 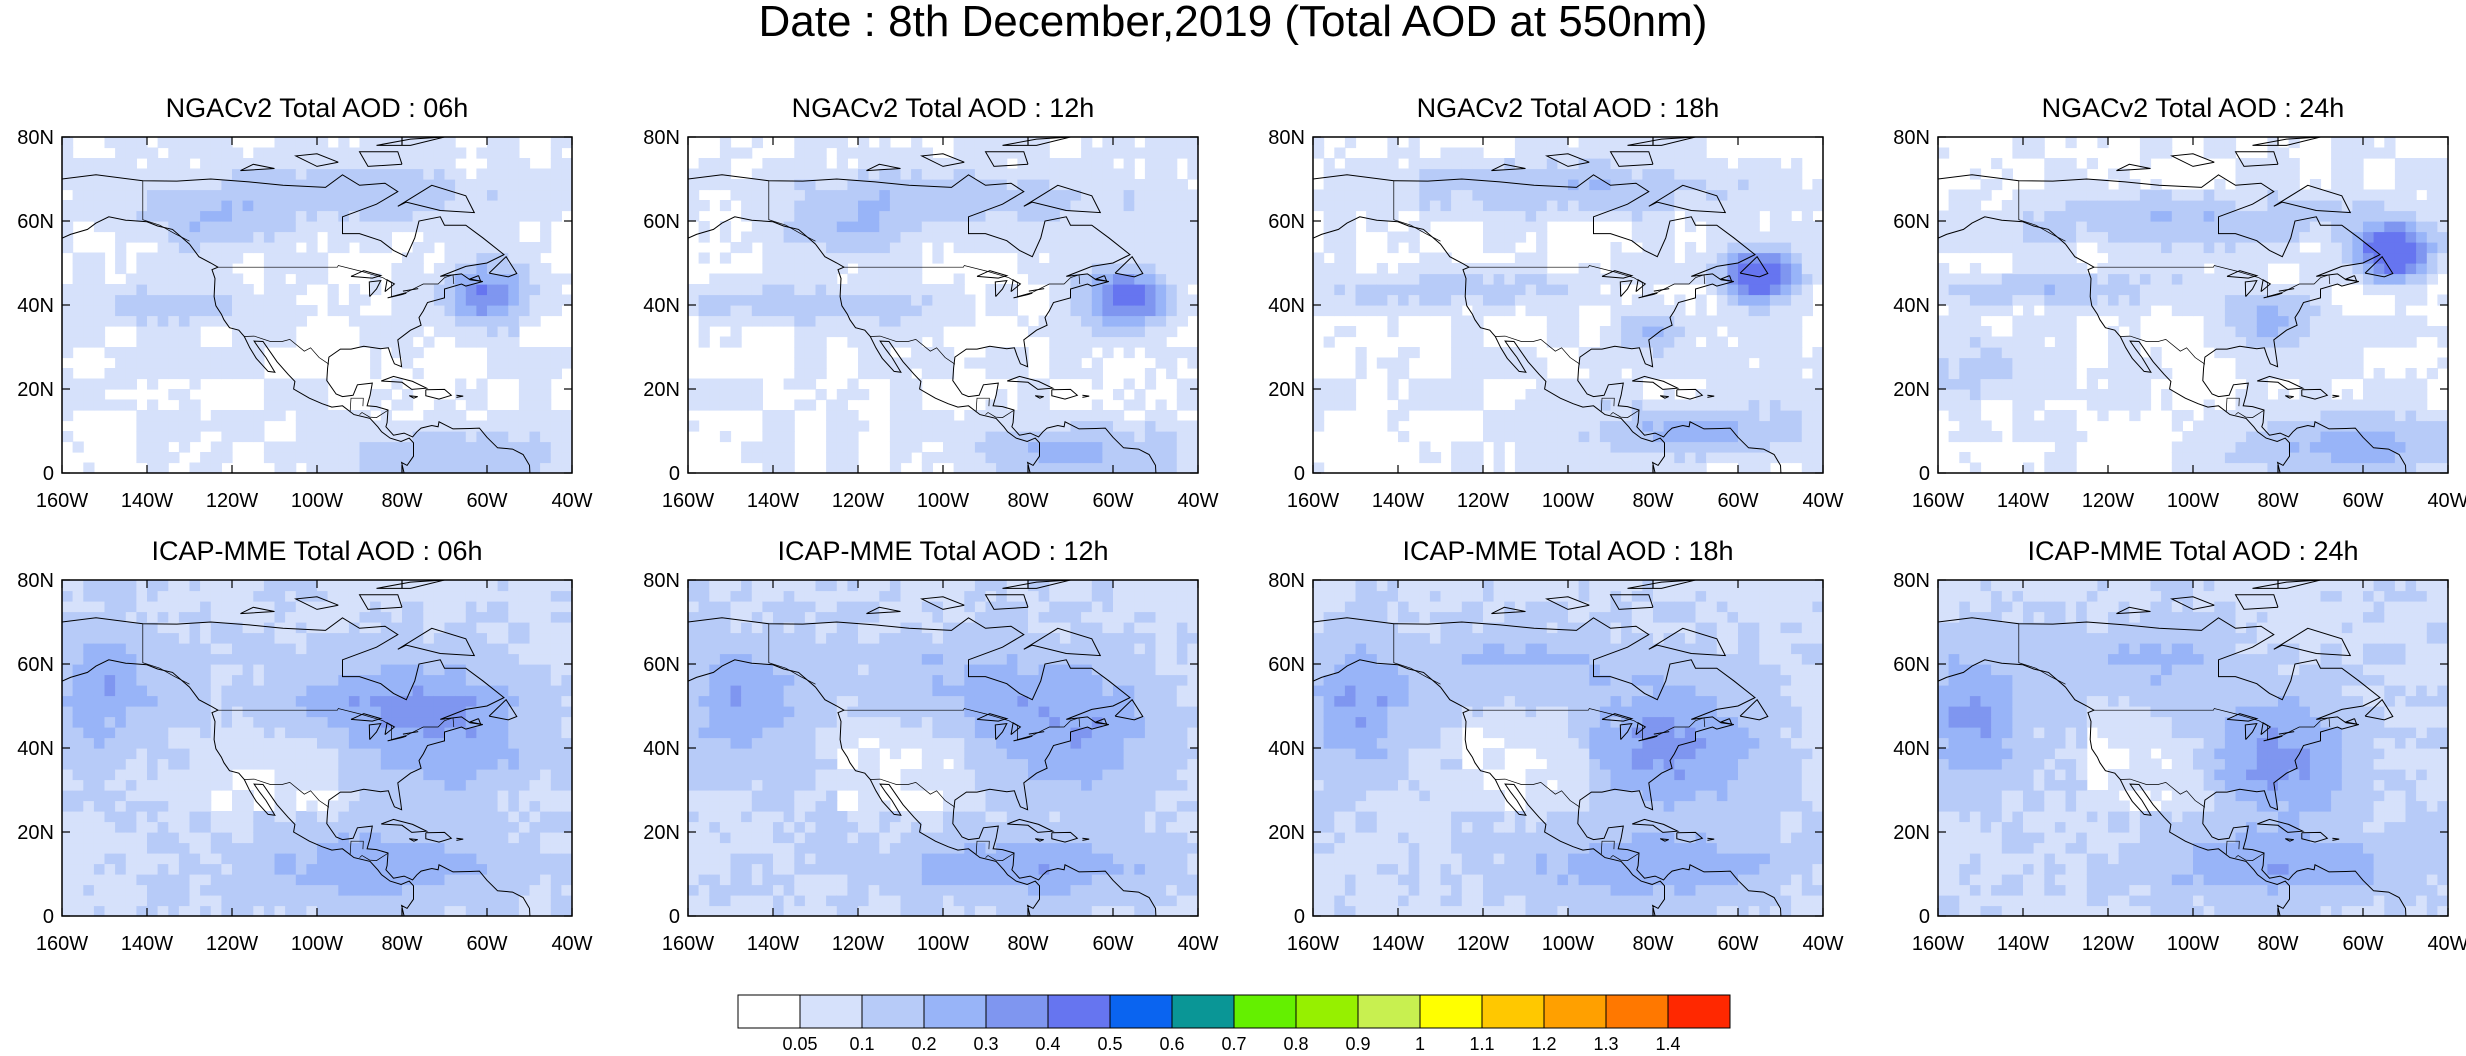 I want to click on panel-title: ICAP-MME Total AOD : 06h, so click(x=317, y=551).